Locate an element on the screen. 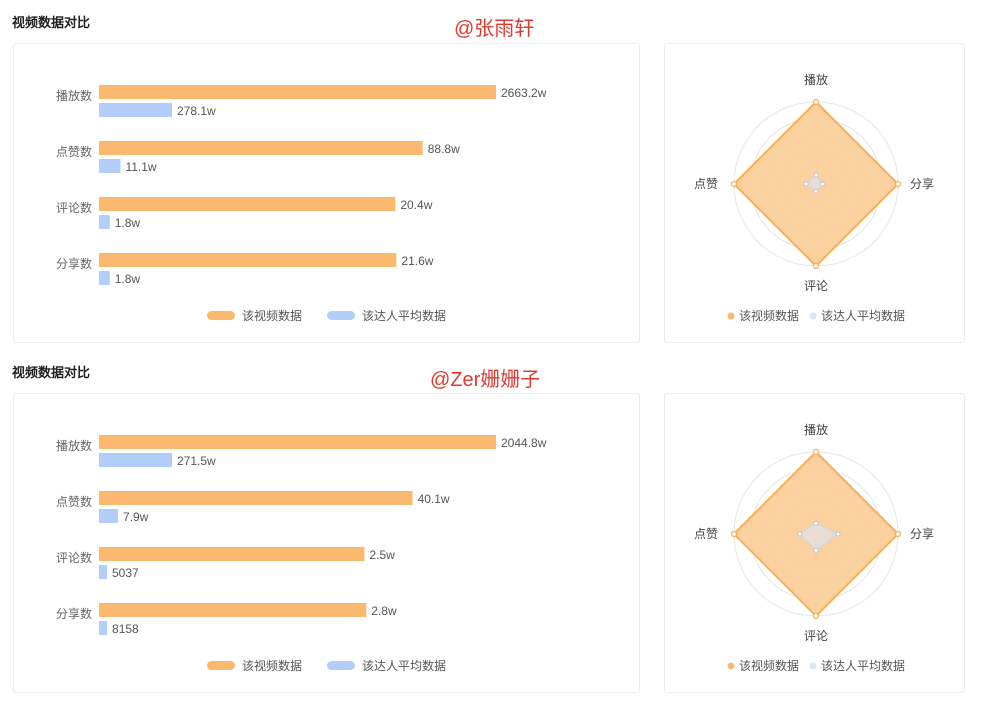 The image size is (982, 702). bar-value-label: 7.9w is located at coordinates (136, 517).